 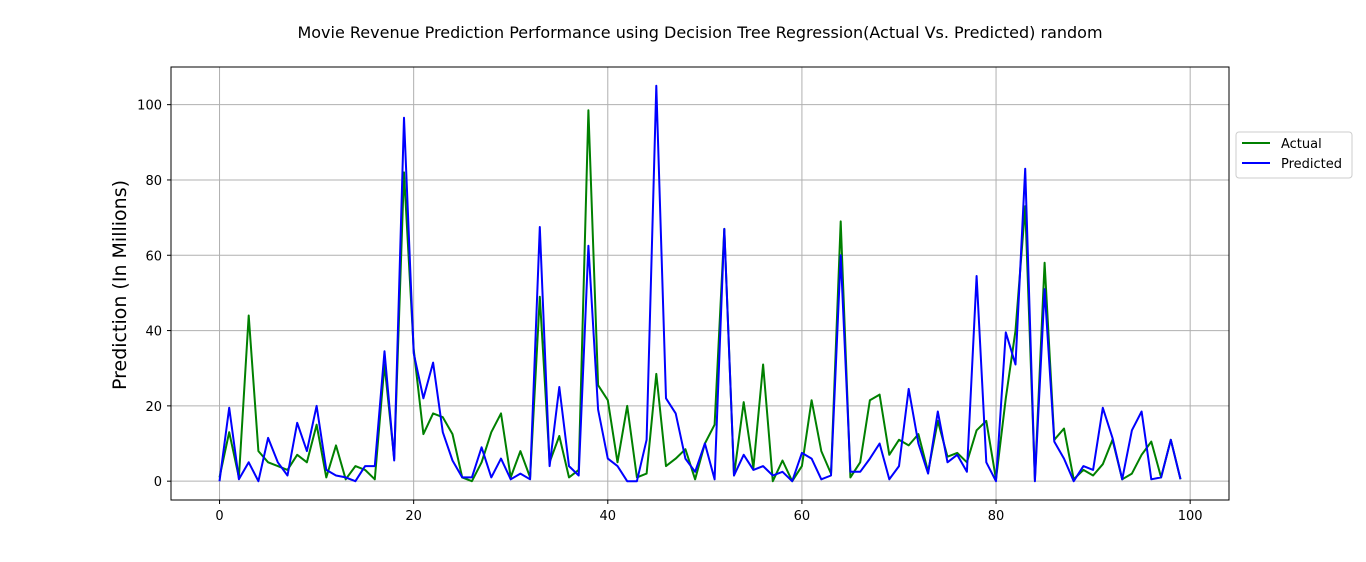 What do you see at coordinates (1311, 164) in the screenshot?
I see `legend-label-predicted: Predicted` at bounding box center [1311, 164].